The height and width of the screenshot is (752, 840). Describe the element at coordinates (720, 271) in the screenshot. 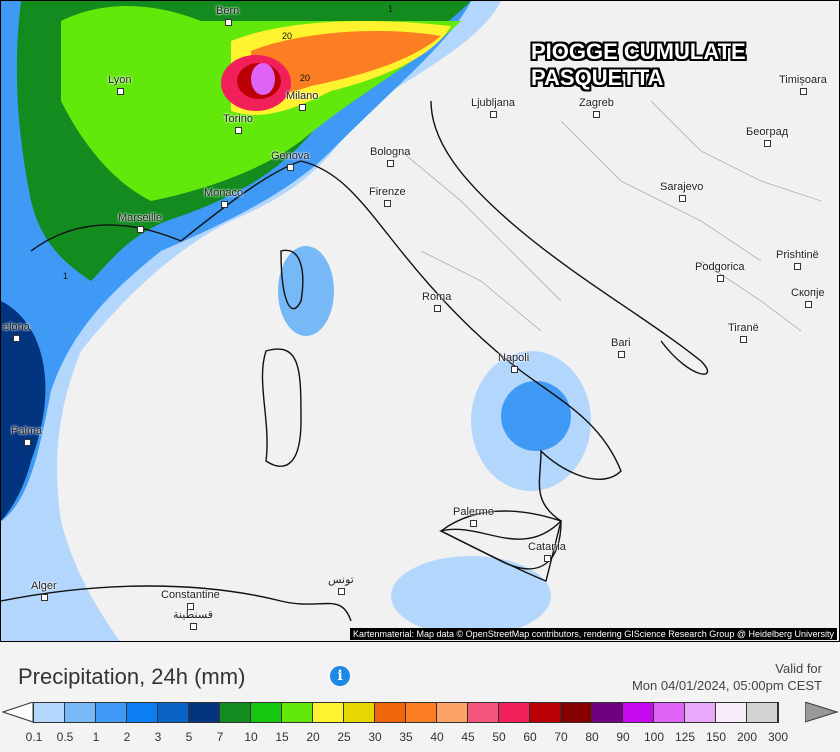

I see `city-label: Podgorica` at that location.